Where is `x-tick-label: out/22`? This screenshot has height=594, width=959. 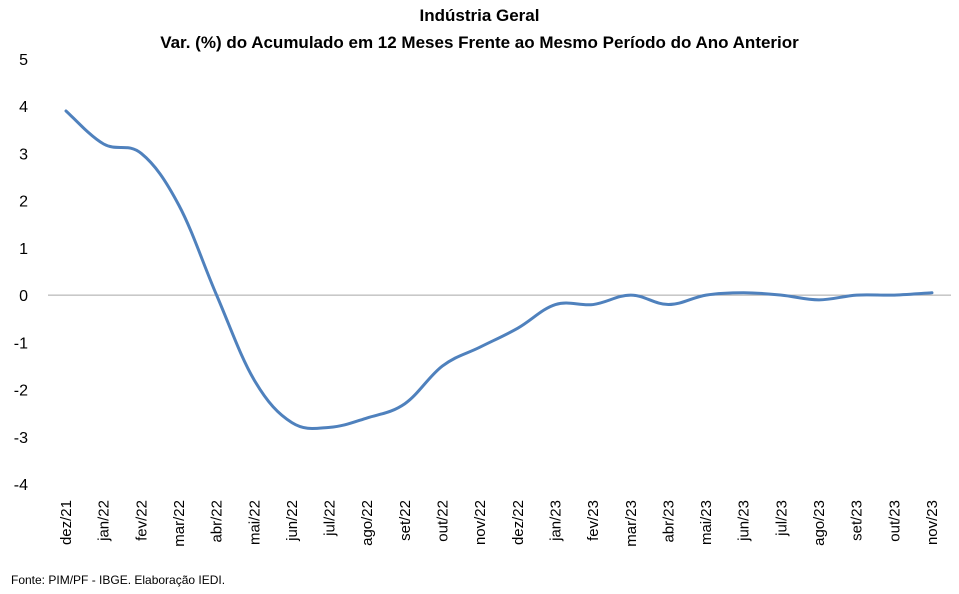 x-tick-label: out/22 is located at coordinates (443, 521).